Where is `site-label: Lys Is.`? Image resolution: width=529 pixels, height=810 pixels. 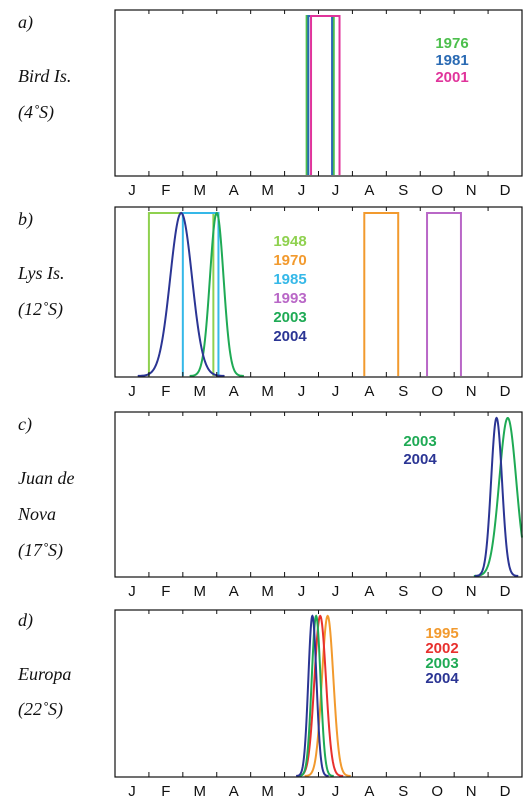
site-label: Lys Is. is located at coordinates (40, 273).